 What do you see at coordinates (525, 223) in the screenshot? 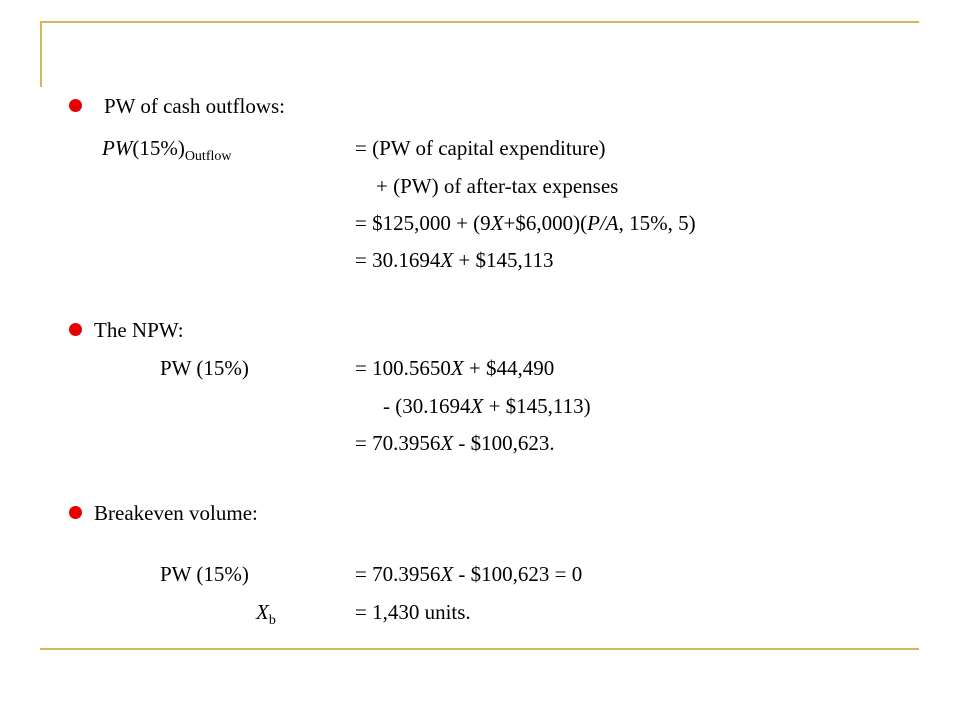
I see `section1-line3: = $125,000 + (9X+$6,000)(P/A, 15%, 5)` at bounding box center [525, 223].